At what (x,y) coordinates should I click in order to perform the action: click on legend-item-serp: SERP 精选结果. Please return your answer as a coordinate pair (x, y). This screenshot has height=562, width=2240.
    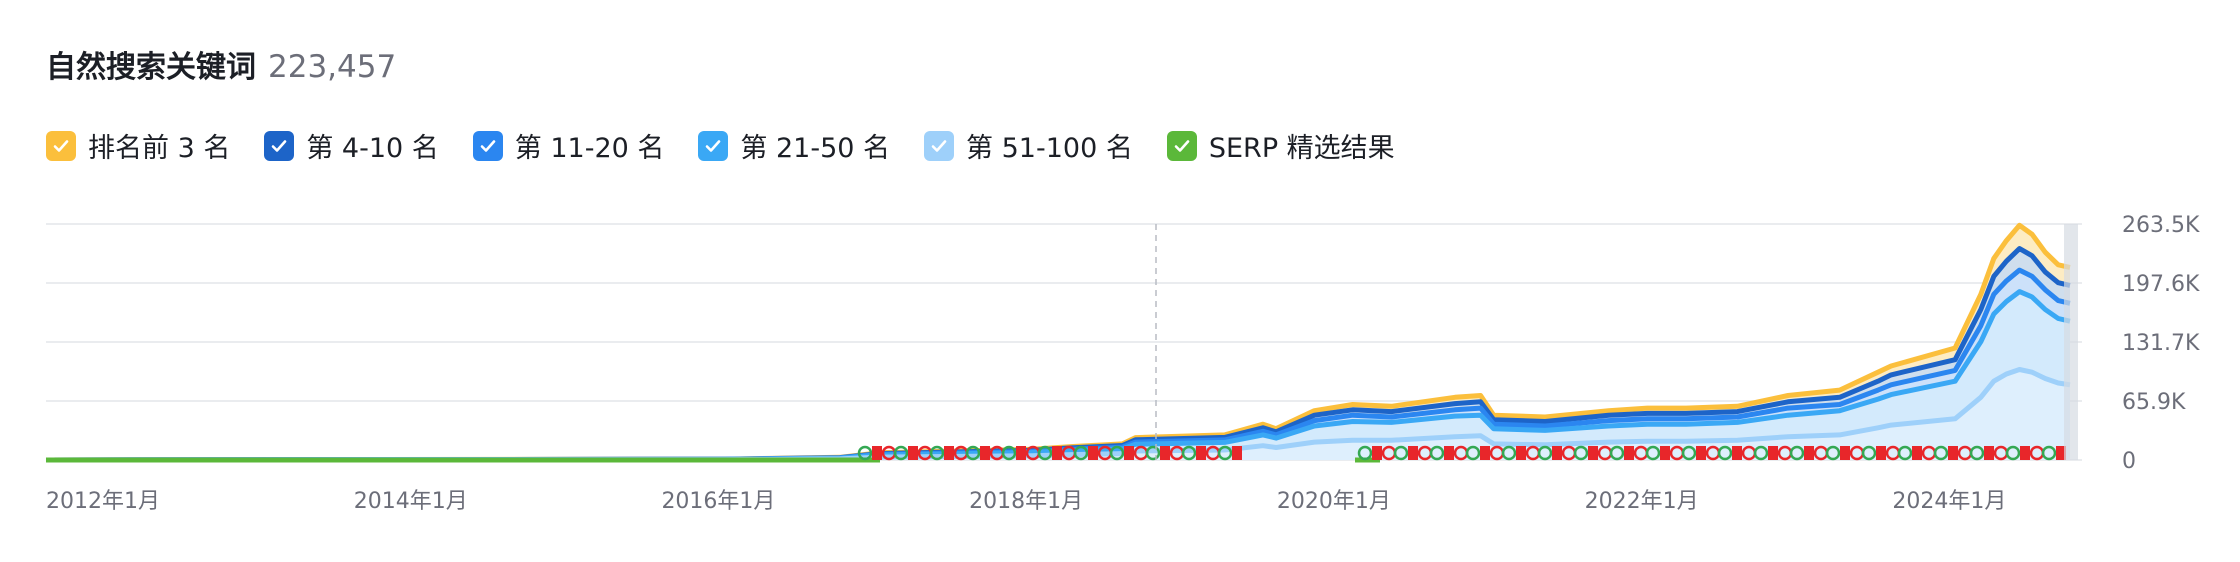
    Looking at the image, I should click on (1280, 145).